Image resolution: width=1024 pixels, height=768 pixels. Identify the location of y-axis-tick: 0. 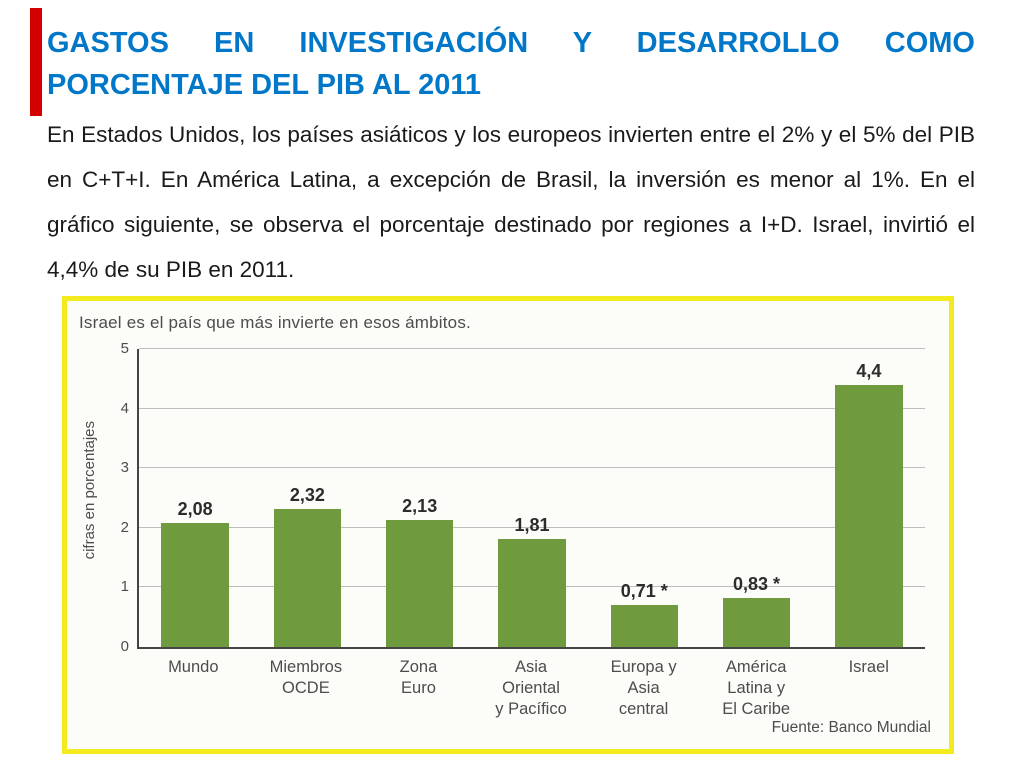
(124, 646).